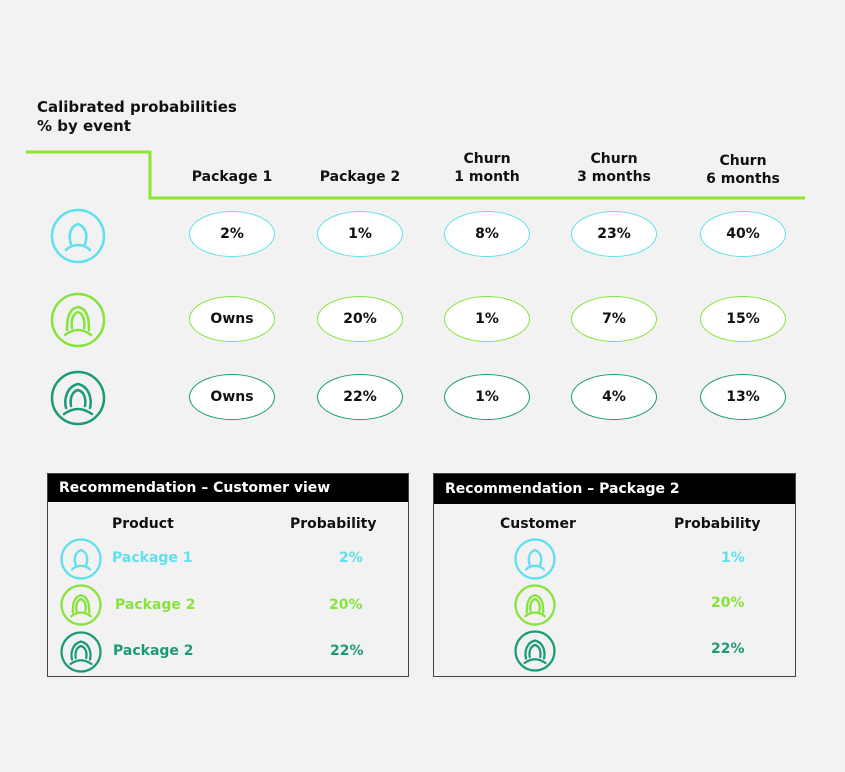  What do you see at coordinates (152, 558) in the screenshot?
I see `product-label: Package 1` at bounding box center [152, 558].